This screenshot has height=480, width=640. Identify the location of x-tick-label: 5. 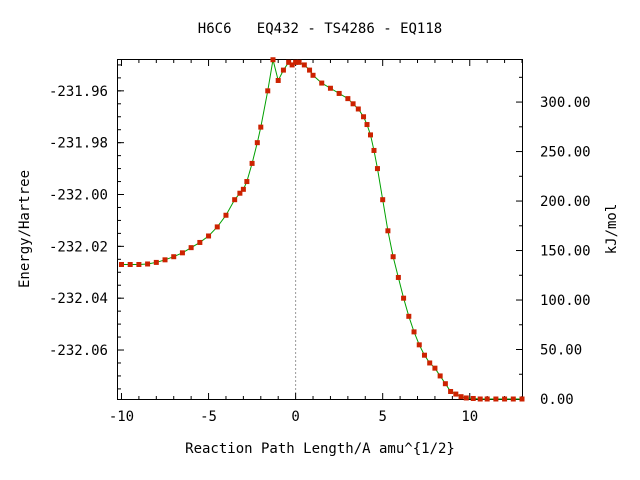
(382, 417).